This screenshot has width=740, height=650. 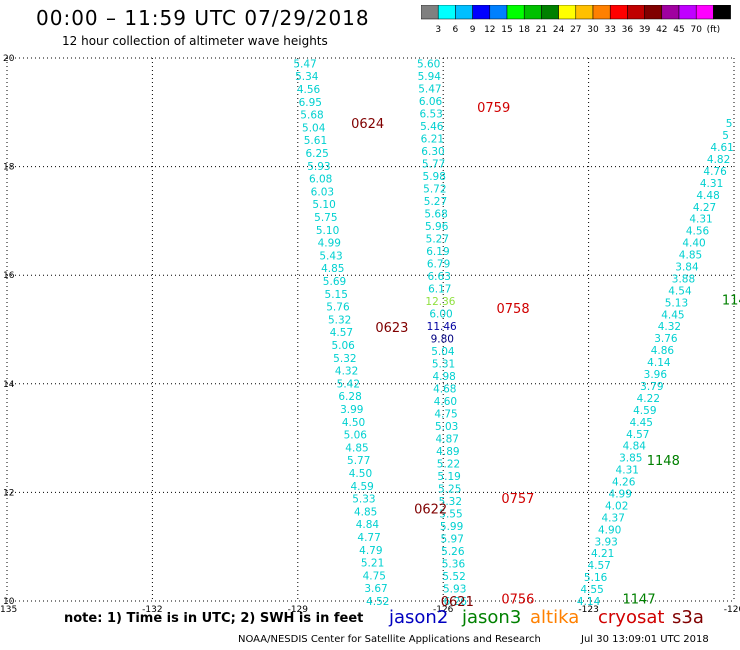 I want to click on wave-height-value: 3.96, so click(x=656, y=375).